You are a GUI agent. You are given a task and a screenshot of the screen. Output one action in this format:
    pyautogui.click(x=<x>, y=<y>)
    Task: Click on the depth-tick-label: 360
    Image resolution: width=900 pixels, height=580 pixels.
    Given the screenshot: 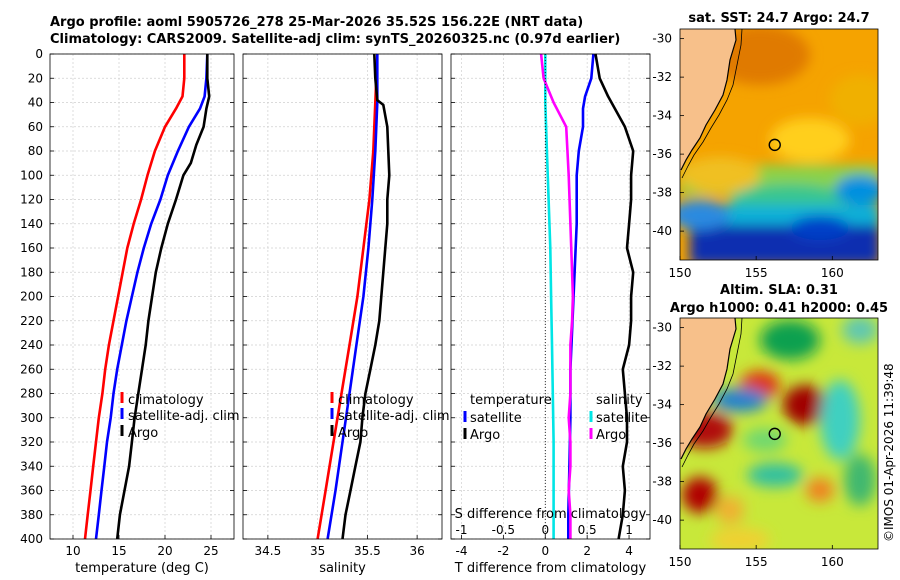 What is the action you would take?
    pyautogui.click(x=31, y=491)
    